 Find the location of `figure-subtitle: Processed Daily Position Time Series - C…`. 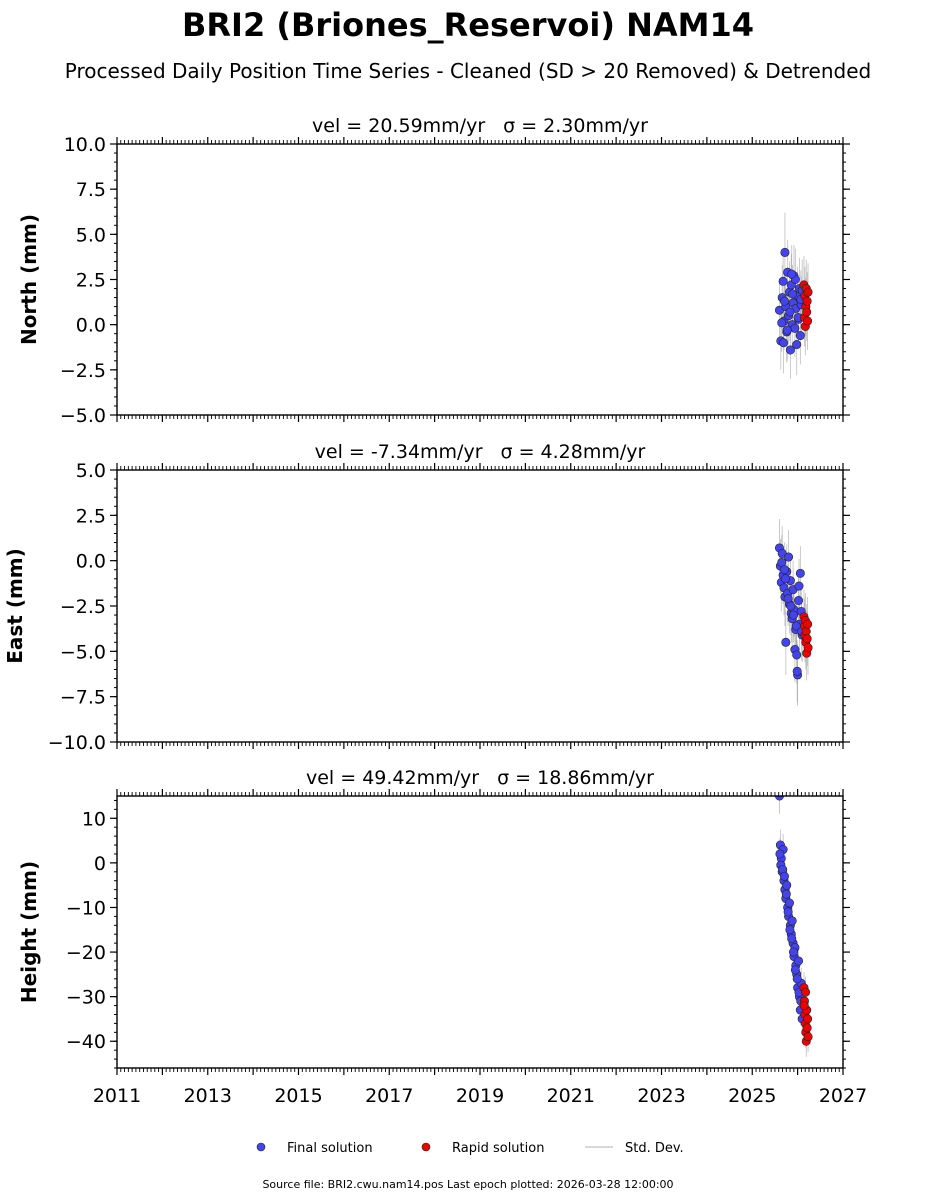

figure-subtitle: Processed Daily Position Time Series - C… is located at coordinates (468, 71).